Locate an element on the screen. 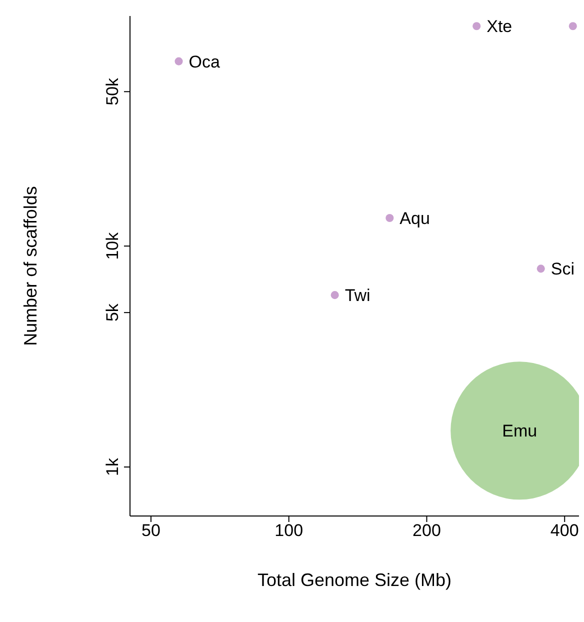 This screenshot has height=622, width=584. series-label: Twi is located at coordinates (357, 296).